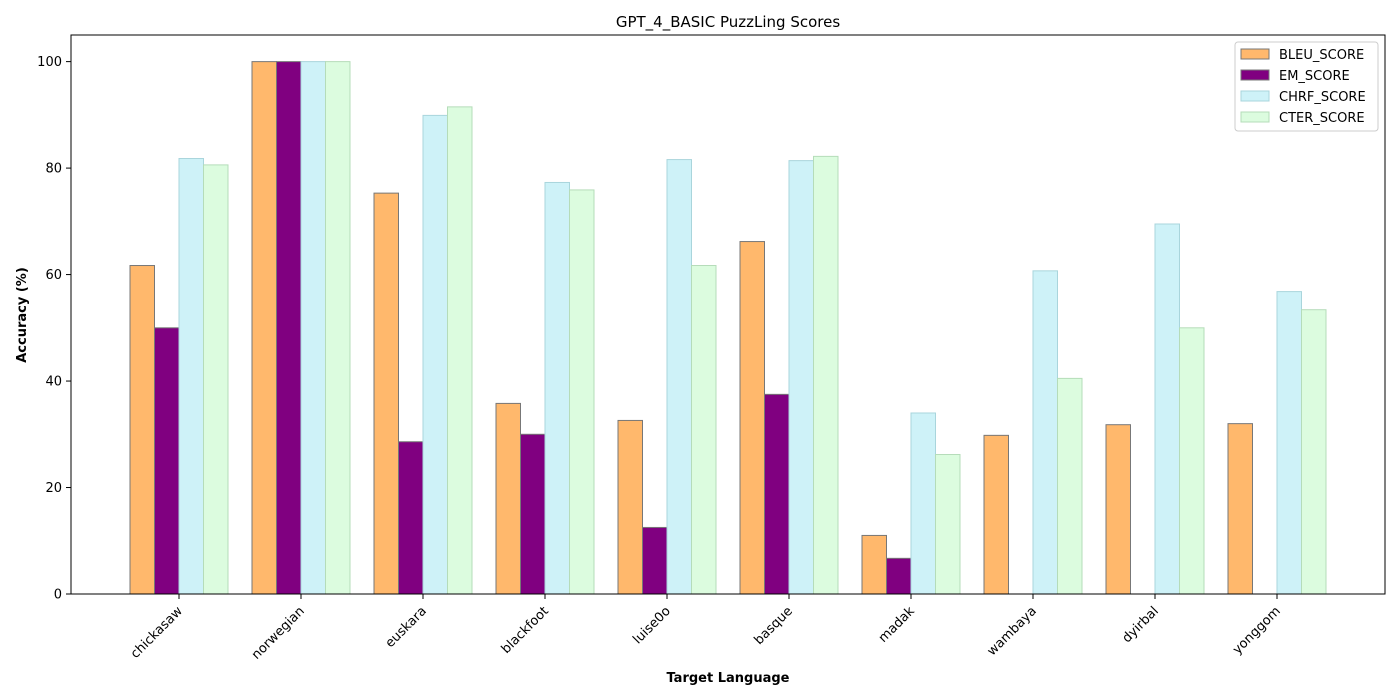  I want to click on legend: BLEU_SCORE EM_SCORE CHRF_SCORE CTER_SCORE, so click(1306, 86).